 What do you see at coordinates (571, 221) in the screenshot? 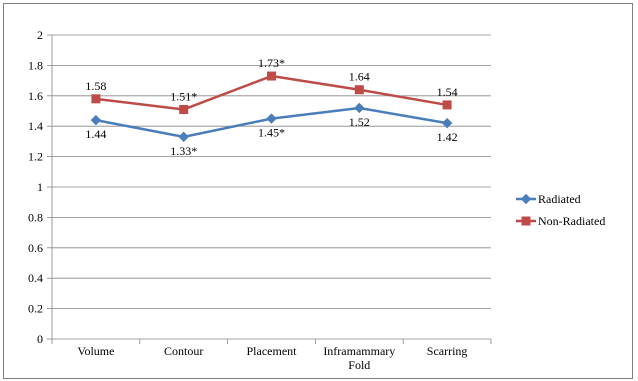
I see `legend-entry: Non-Radiated` at bounding box center [571, 221].